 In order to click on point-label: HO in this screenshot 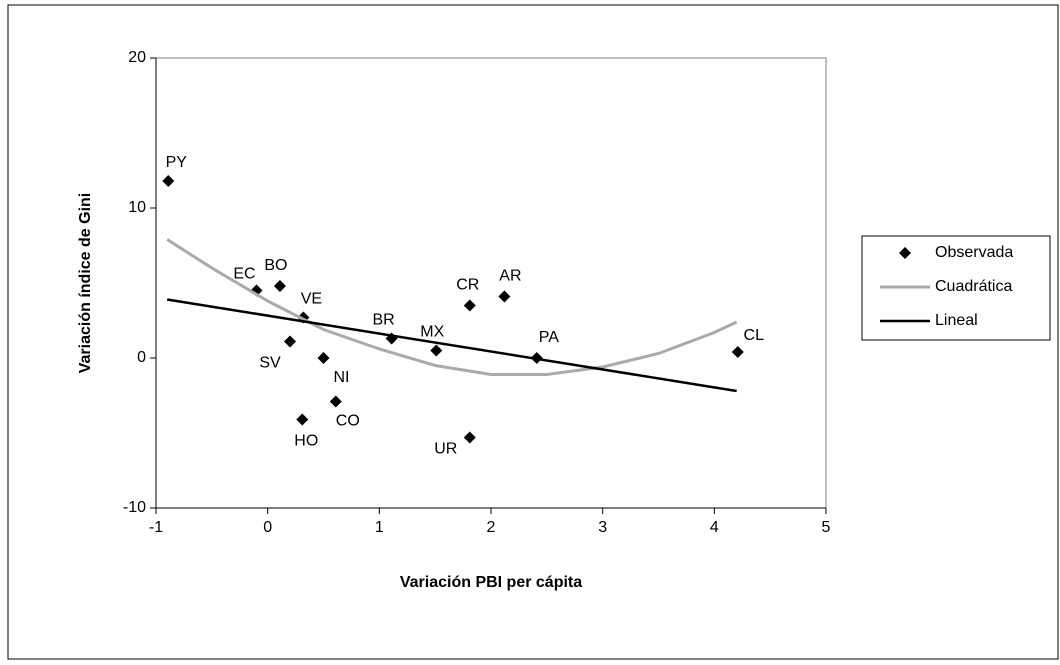, I will do `click(306, 441)`.